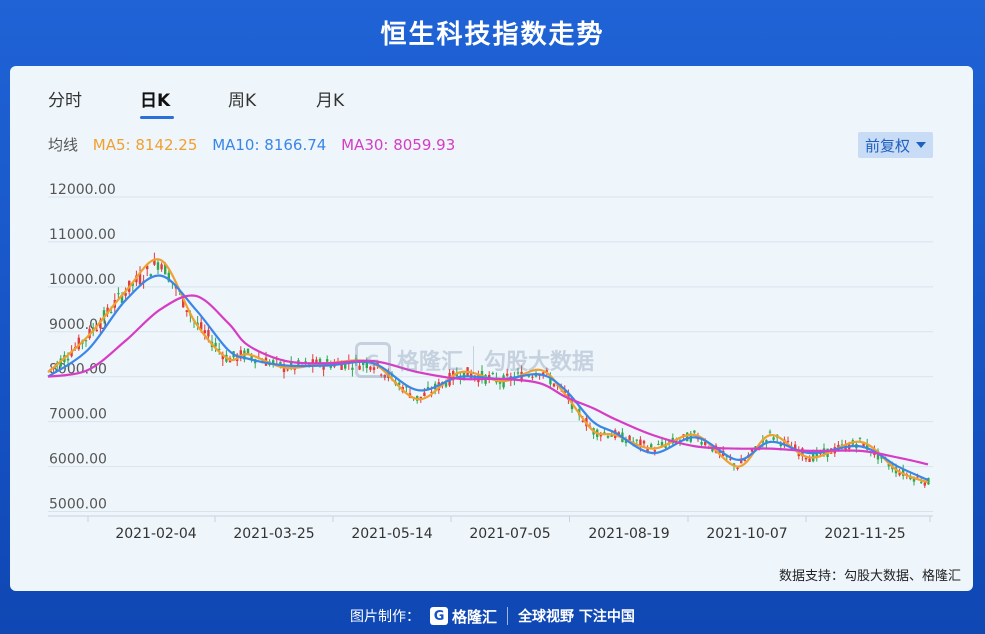  Describe the element at coordinates (509, 534) in the screenshot. I see `x-tick-label: 2021-07-05` at that location.